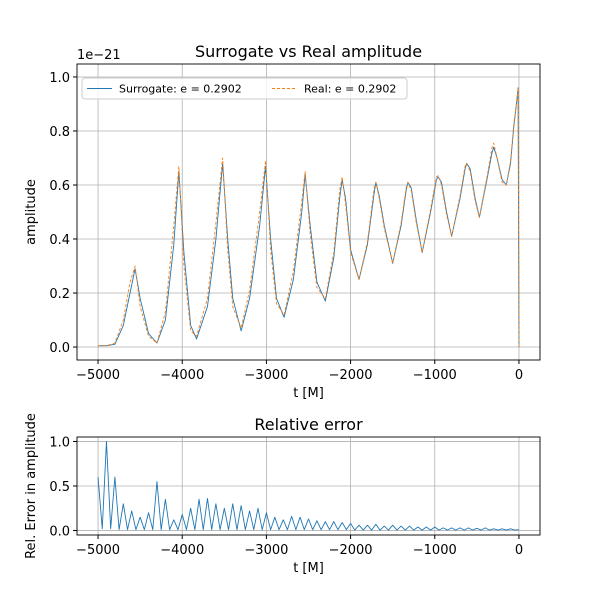 This screenshot has height=600, width=600. What do you see at coordinates (59, 294) in the screenshot?
I see `y-tick-label: 0.2` at bounding box center [59, 294].